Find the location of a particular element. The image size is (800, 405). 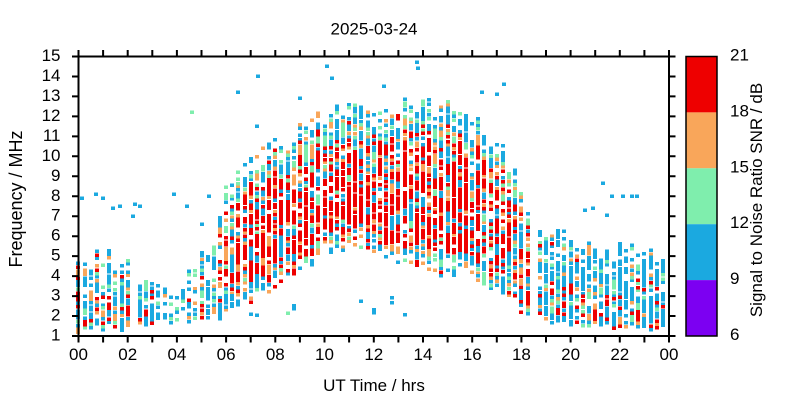

svg-text: 2025-03-24 is located at coordinates (374, 29).